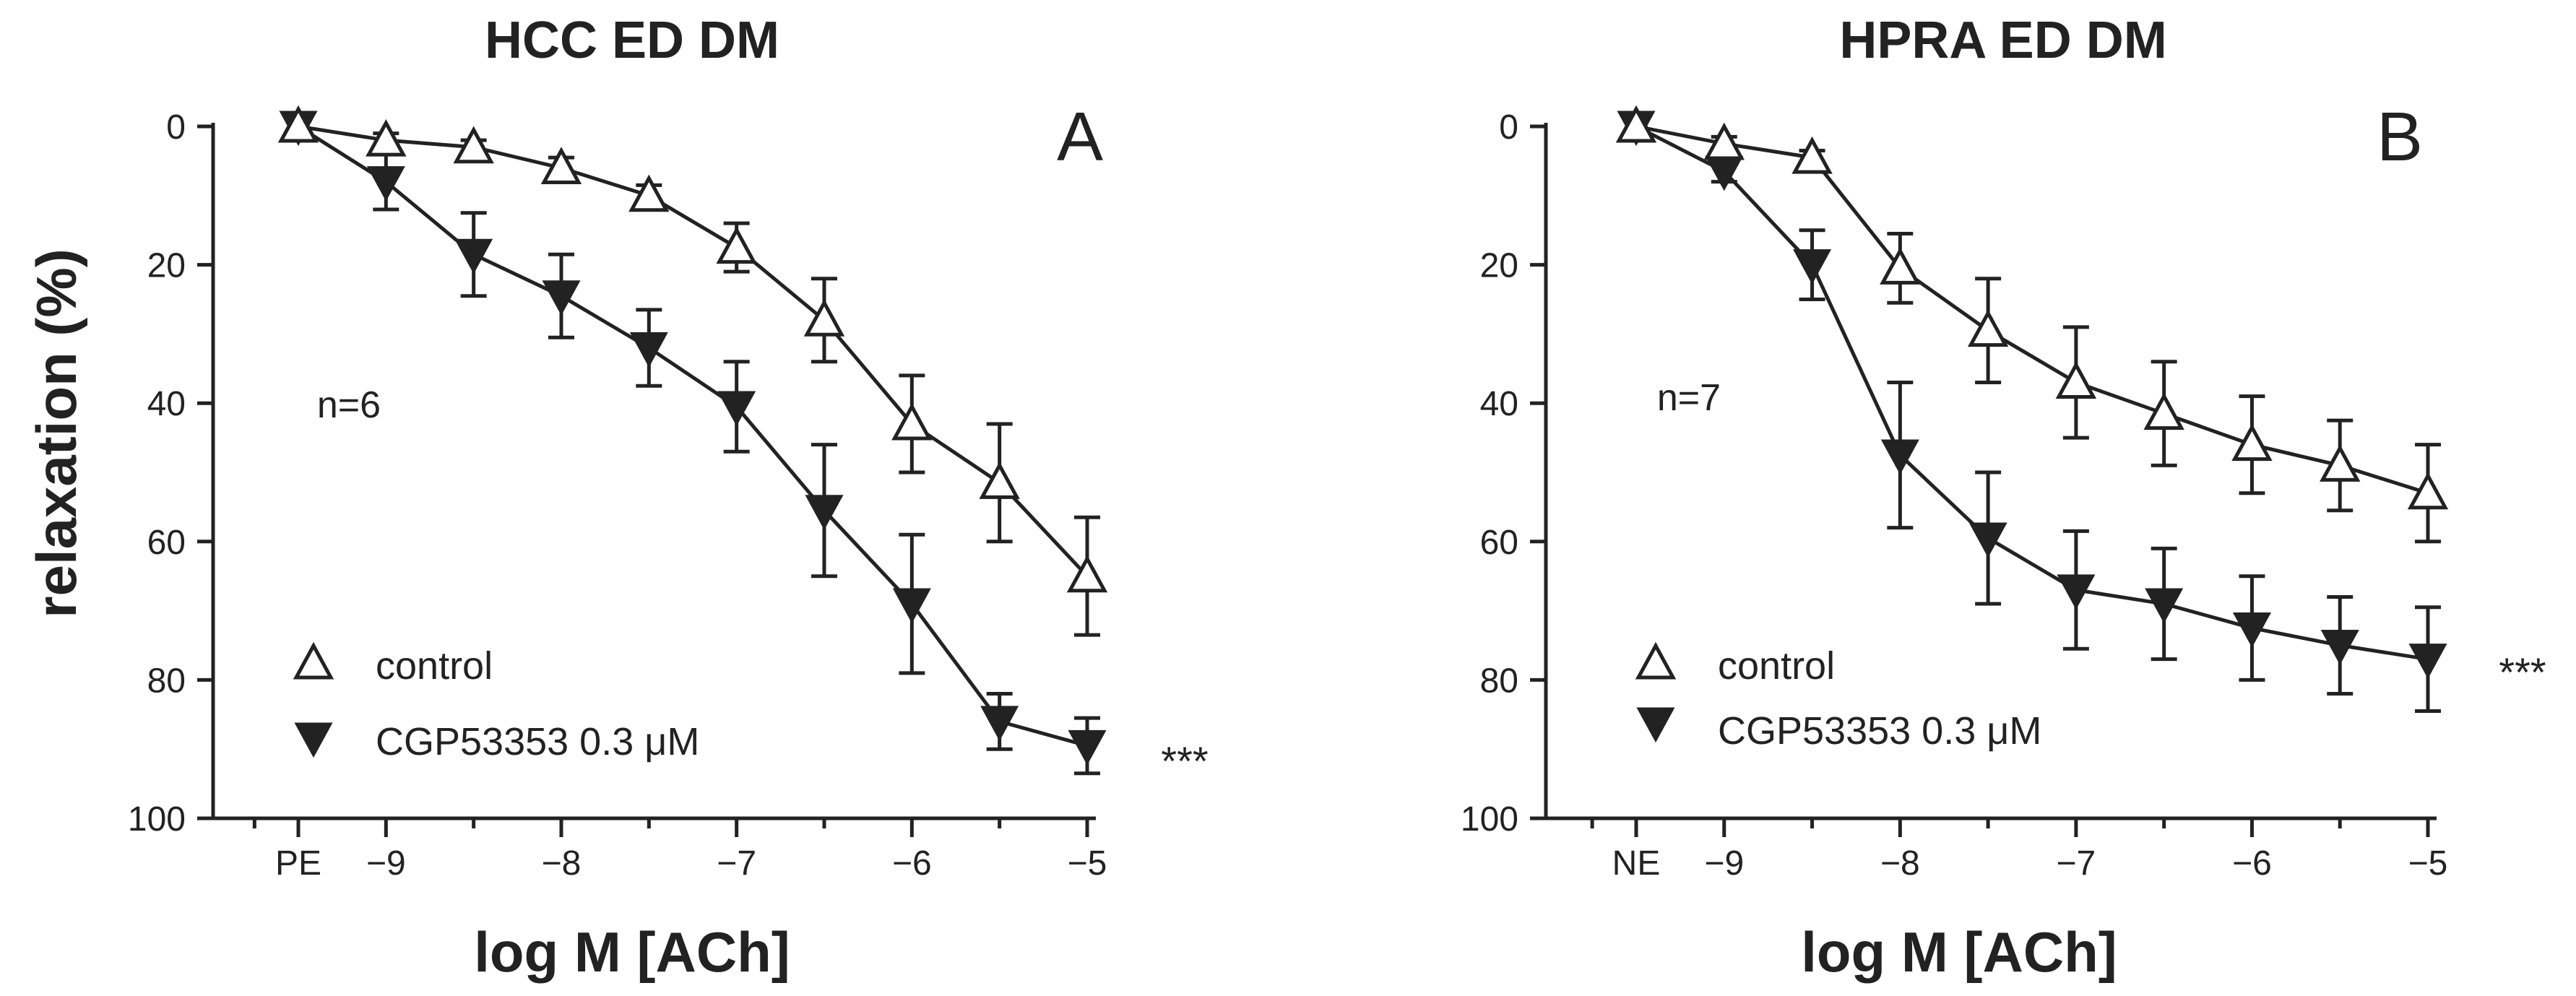  I want to click on panel-a-letter: A, so click(1080, 137).